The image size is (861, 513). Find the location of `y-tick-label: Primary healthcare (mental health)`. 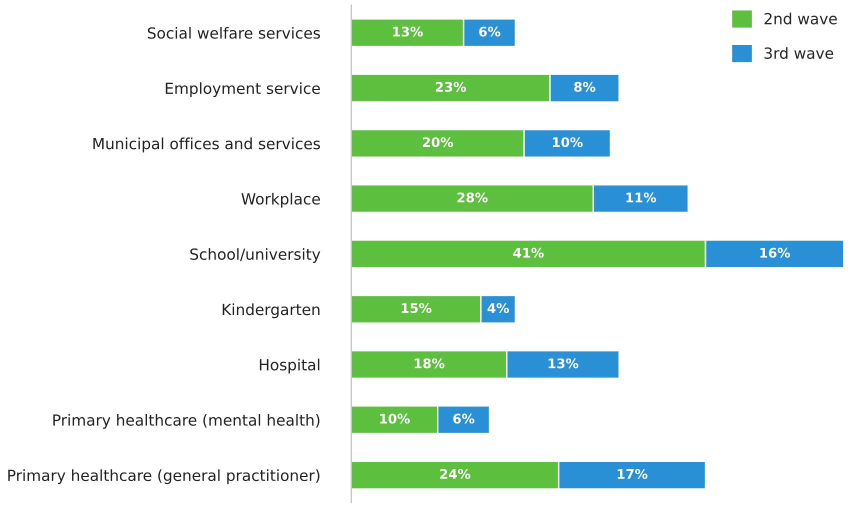

y-tick-label: Primary healthcare (mental health) is located at coordinates (186, 421).